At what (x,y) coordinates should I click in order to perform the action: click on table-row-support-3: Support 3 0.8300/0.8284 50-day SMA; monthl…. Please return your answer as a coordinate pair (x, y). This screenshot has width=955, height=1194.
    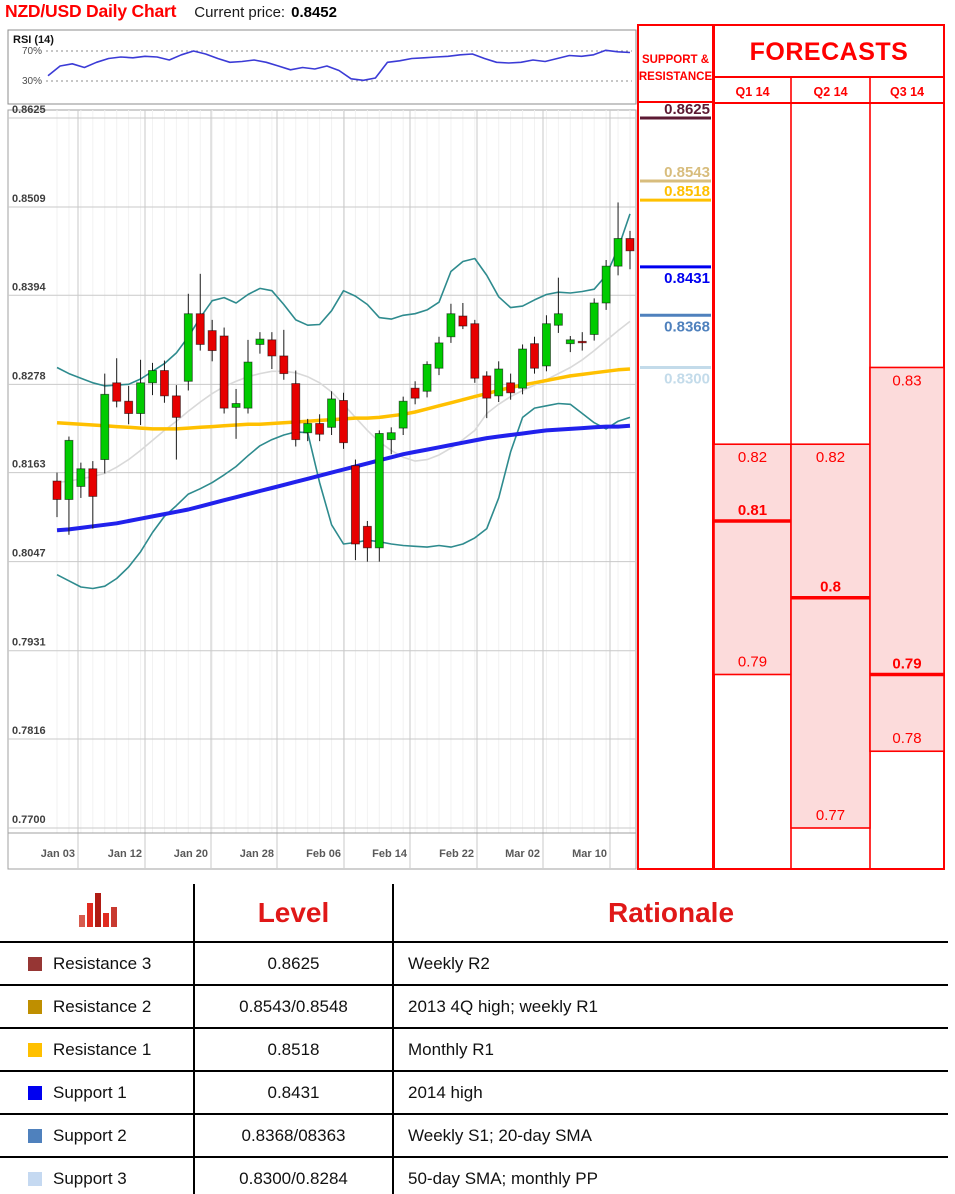
    Looking at the image, I should click on (474, 1175).